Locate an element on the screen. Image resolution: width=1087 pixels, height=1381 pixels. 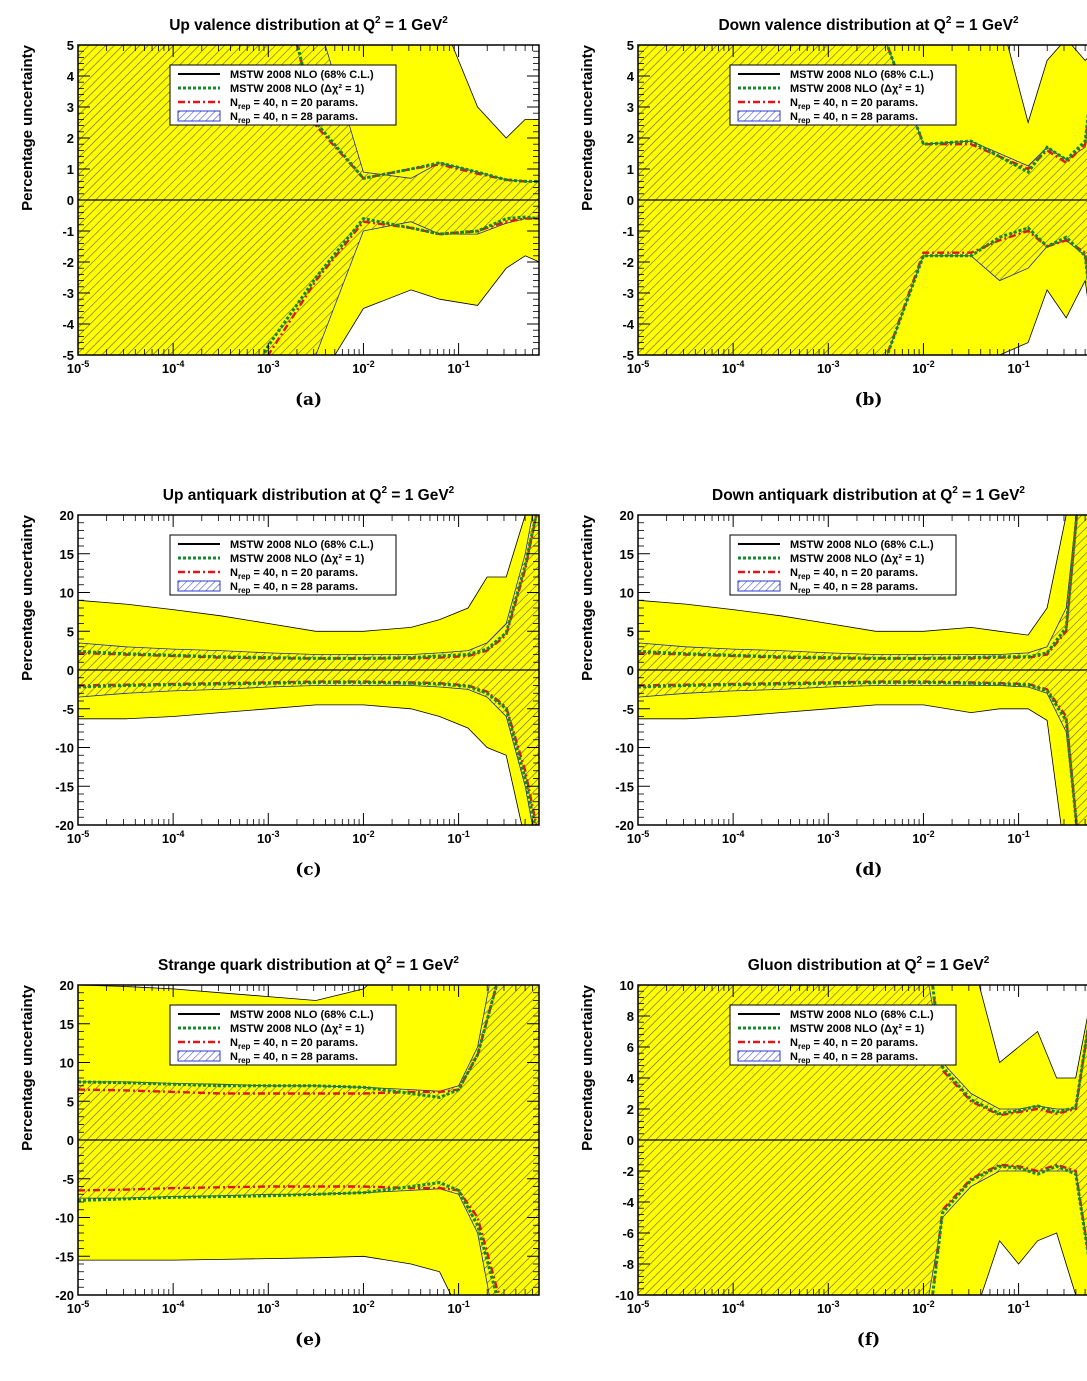
chart-title-main: Down valence distribution at Q is located at coordinates (831, 25).